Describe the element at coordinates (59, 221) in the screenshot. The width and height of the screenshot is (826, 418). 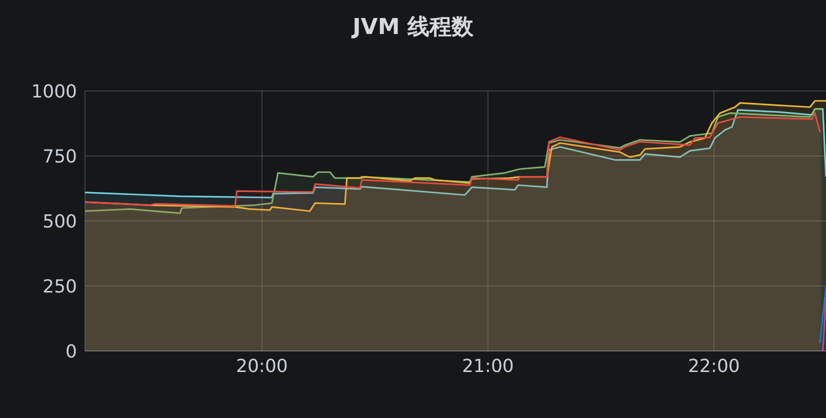
I see `y-tick-label: 500` at that location.